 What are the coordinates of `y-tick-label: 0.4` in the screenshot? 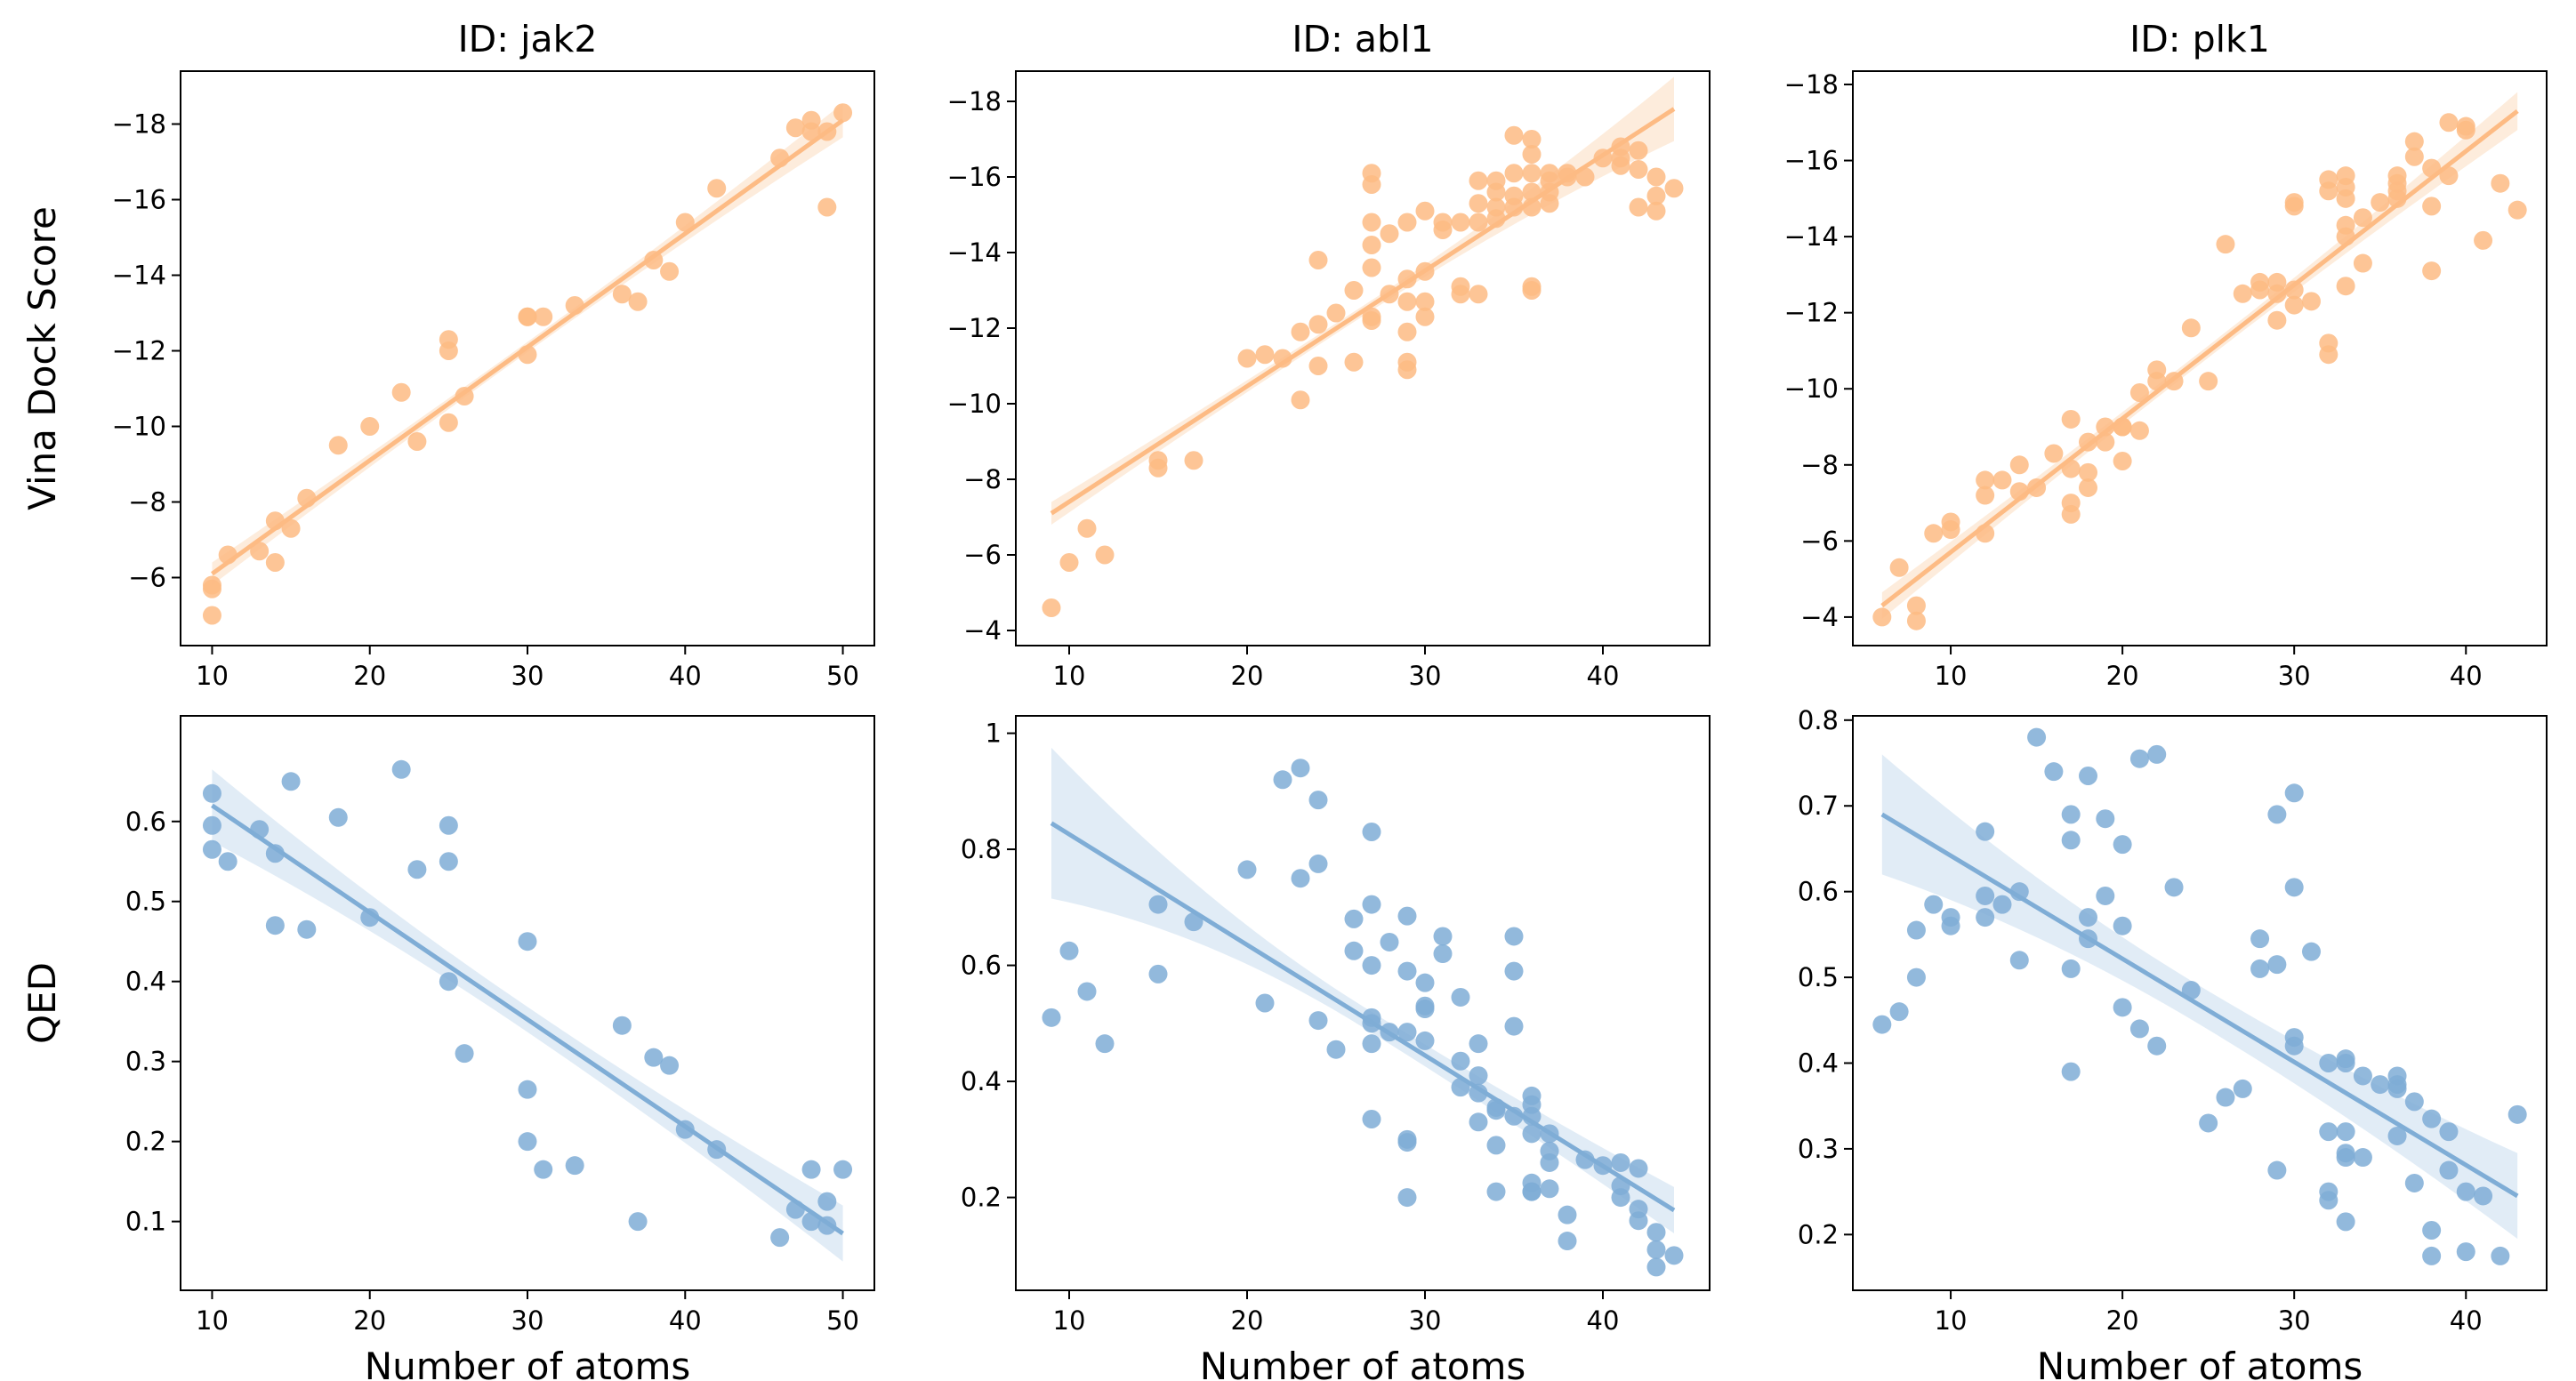 It's located at (1818, 1063).